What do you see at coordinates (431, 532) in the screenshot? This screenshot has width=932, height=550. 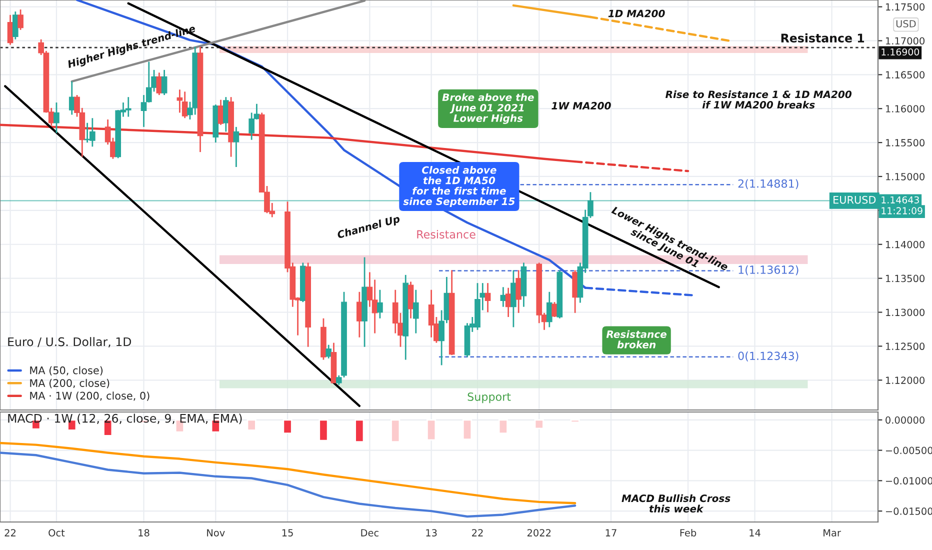 I see `x-tick-label: 13` at bounding box center [431, 532].